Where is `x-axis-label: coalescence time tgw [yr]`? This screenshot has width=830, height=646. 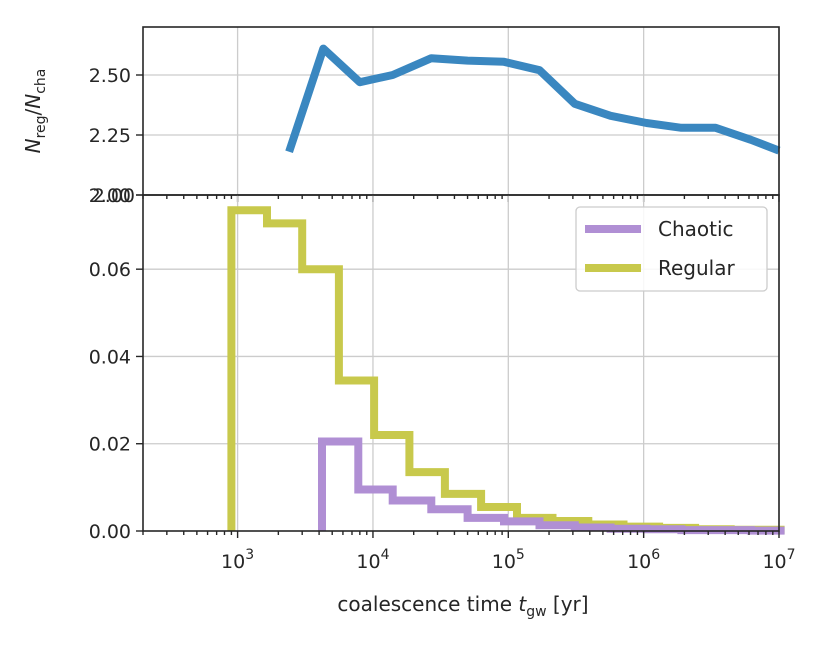
x-axis-label: coalescence time tgw [yr] is located at coordinates (462, 606).